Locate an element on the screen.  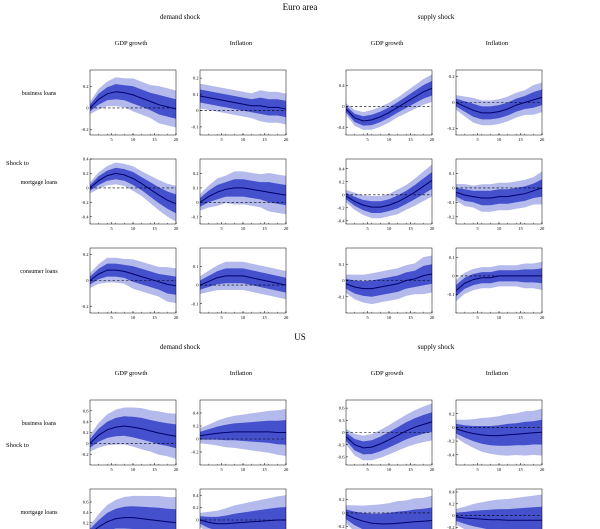
euro-demand-shock-header: demand shock is located at coordinates (180, 17).